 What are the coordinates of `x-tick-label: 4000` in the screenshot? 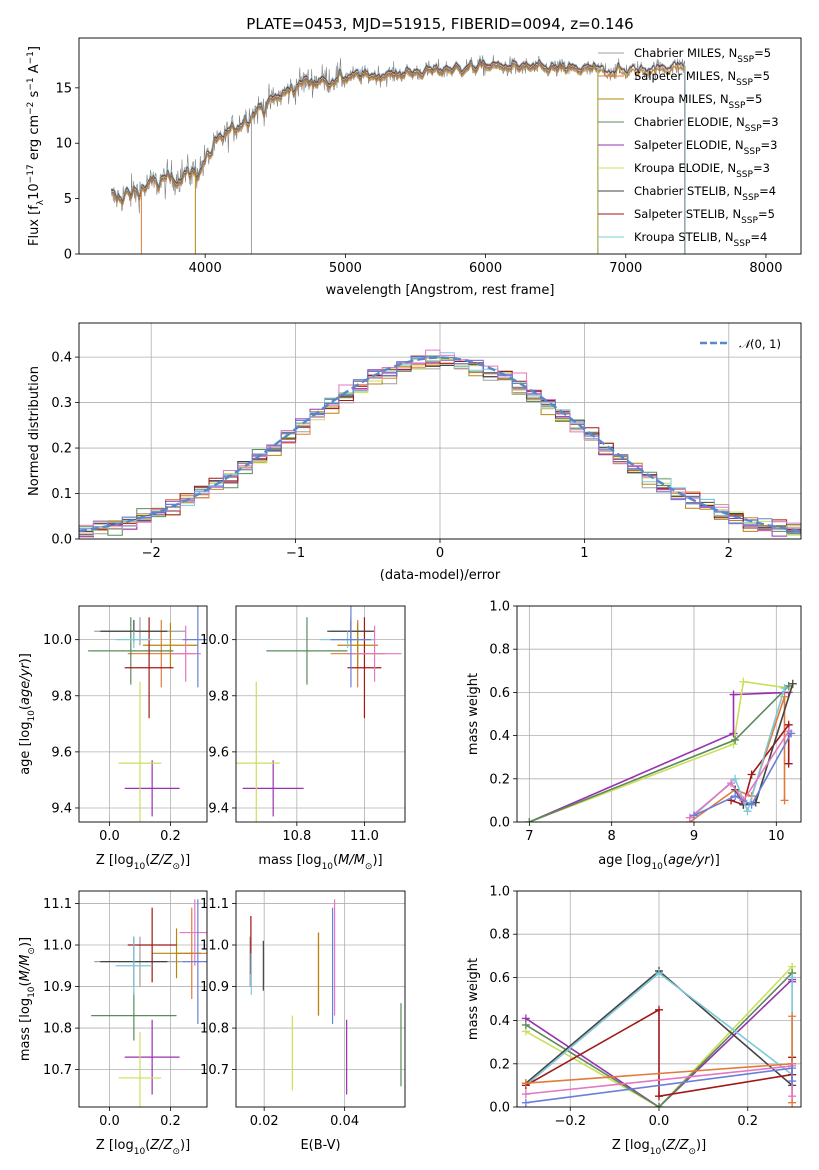 It's located at (205, 268).